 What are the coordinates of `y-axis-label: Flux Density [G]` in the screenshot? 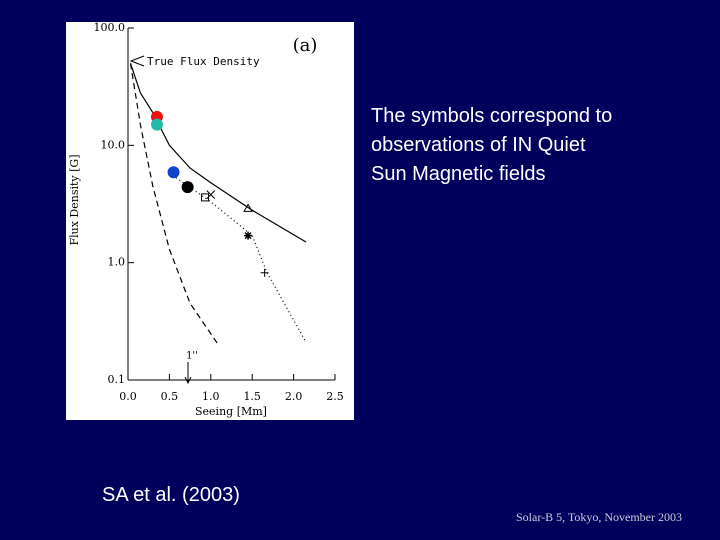 It's located at (74, 199).